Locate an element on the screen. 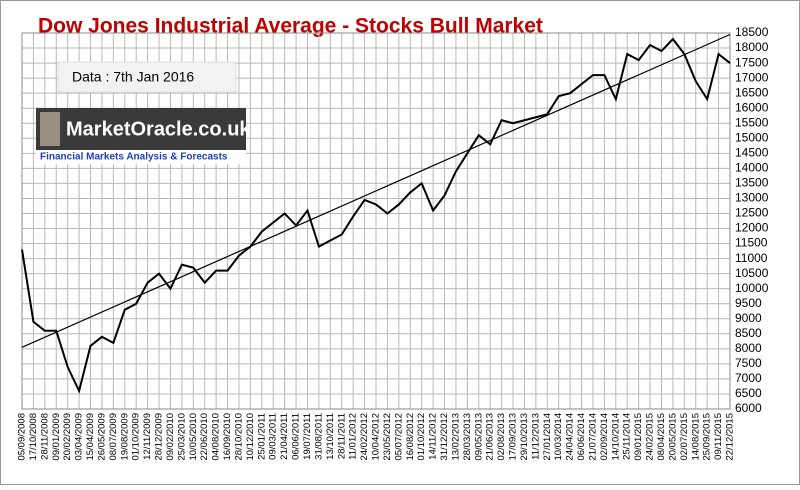 Image resolution: width=800 pixels, height=490 pixels. x-tick-label: 26/05/2009 is located at coordinates (101, 437).